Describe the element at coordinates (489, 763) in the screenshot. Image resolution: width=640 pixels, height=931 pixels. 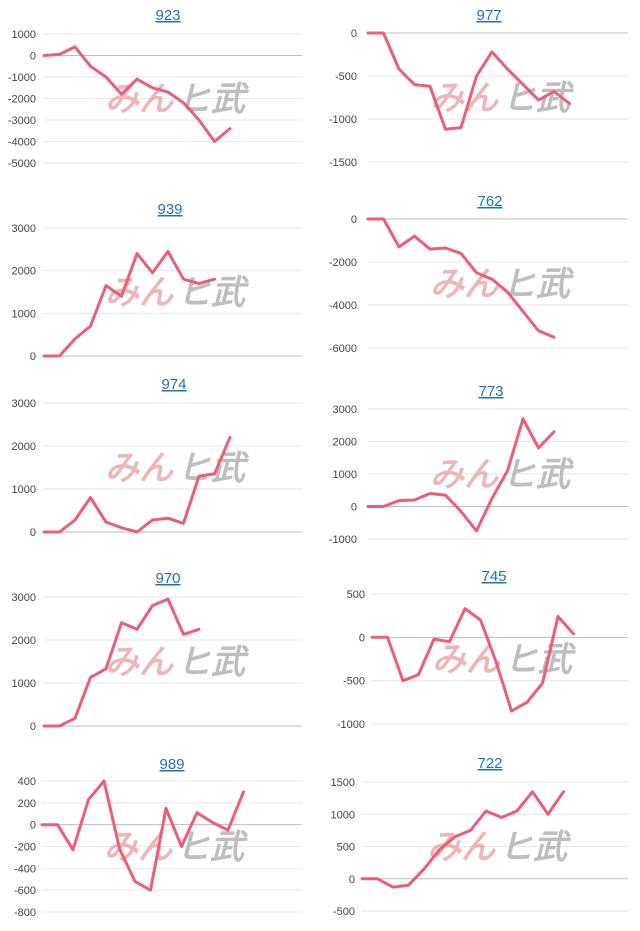
I see `chart-title-link: 722` at that location.